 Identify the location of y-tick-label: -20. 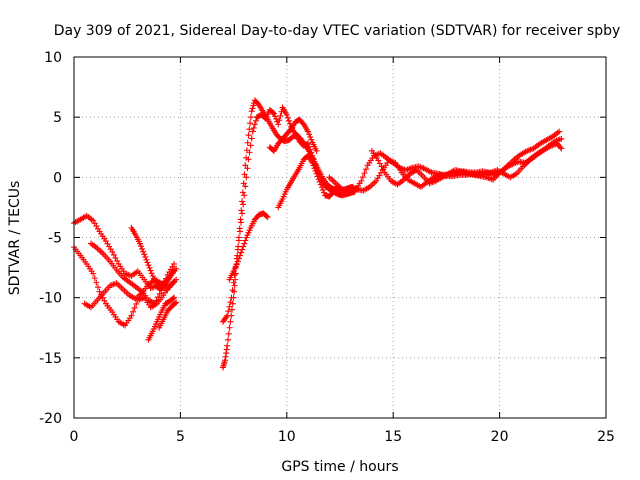
(50, 419).